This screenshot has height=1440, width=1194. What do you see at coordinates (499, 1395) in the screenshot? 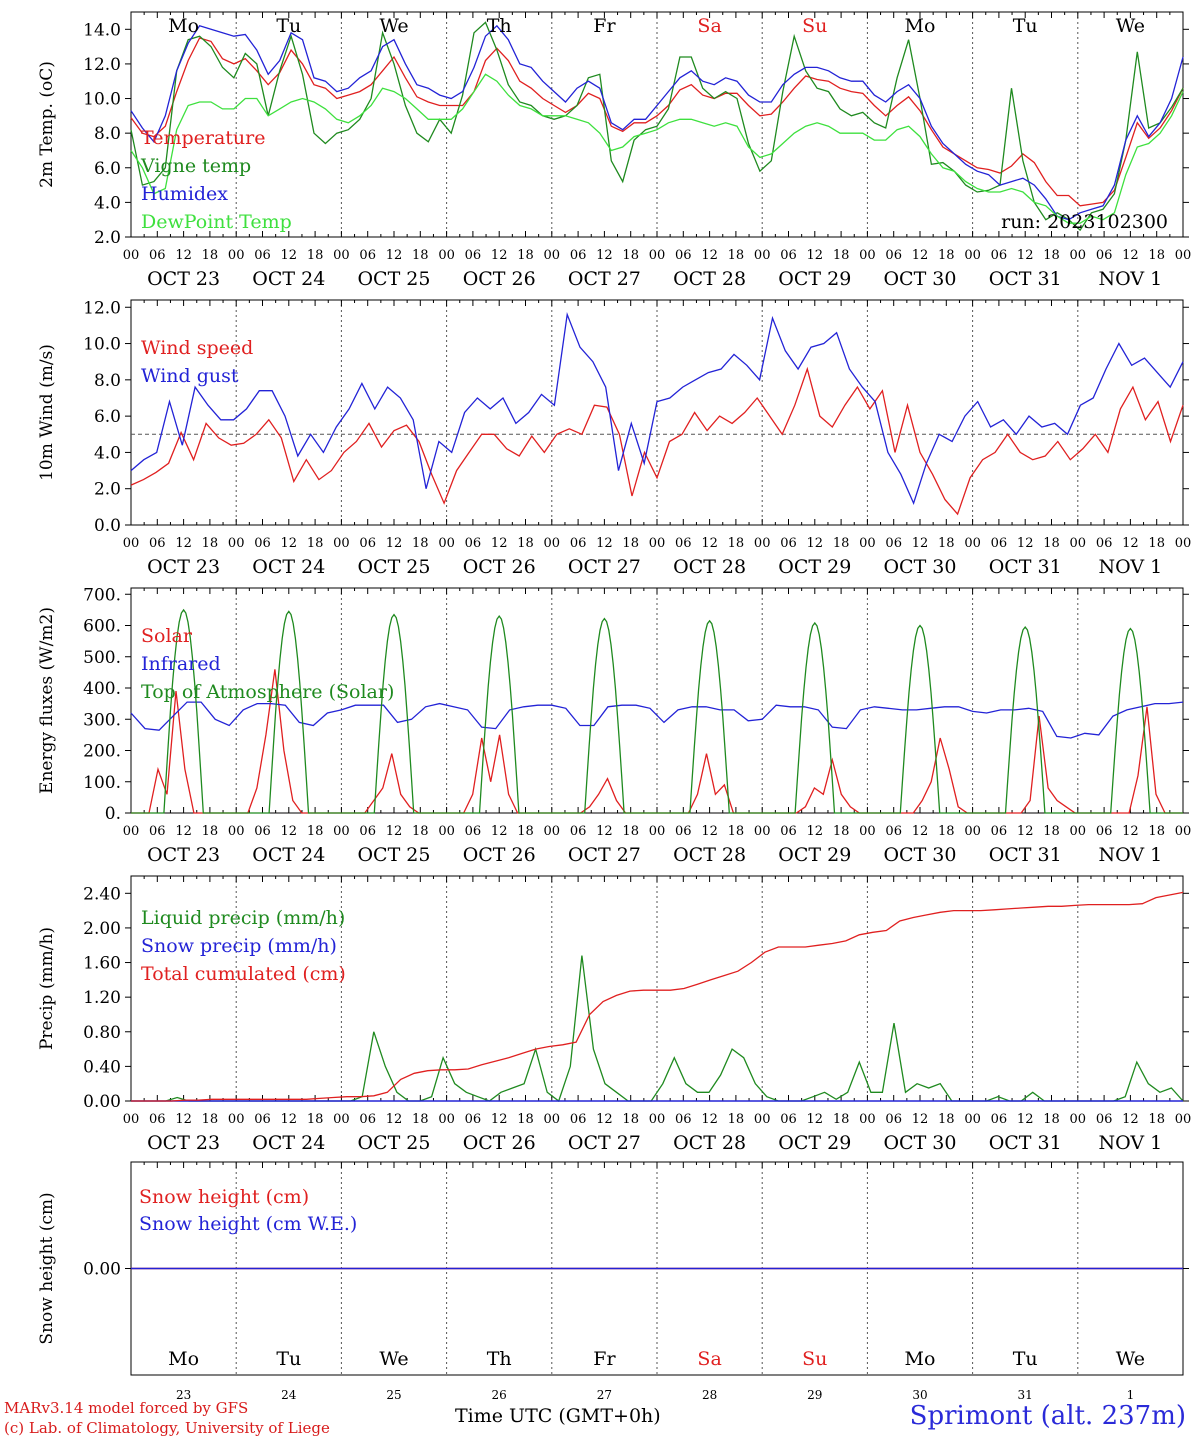
I see `day-number: 26` at bounding box center [499, 1395].